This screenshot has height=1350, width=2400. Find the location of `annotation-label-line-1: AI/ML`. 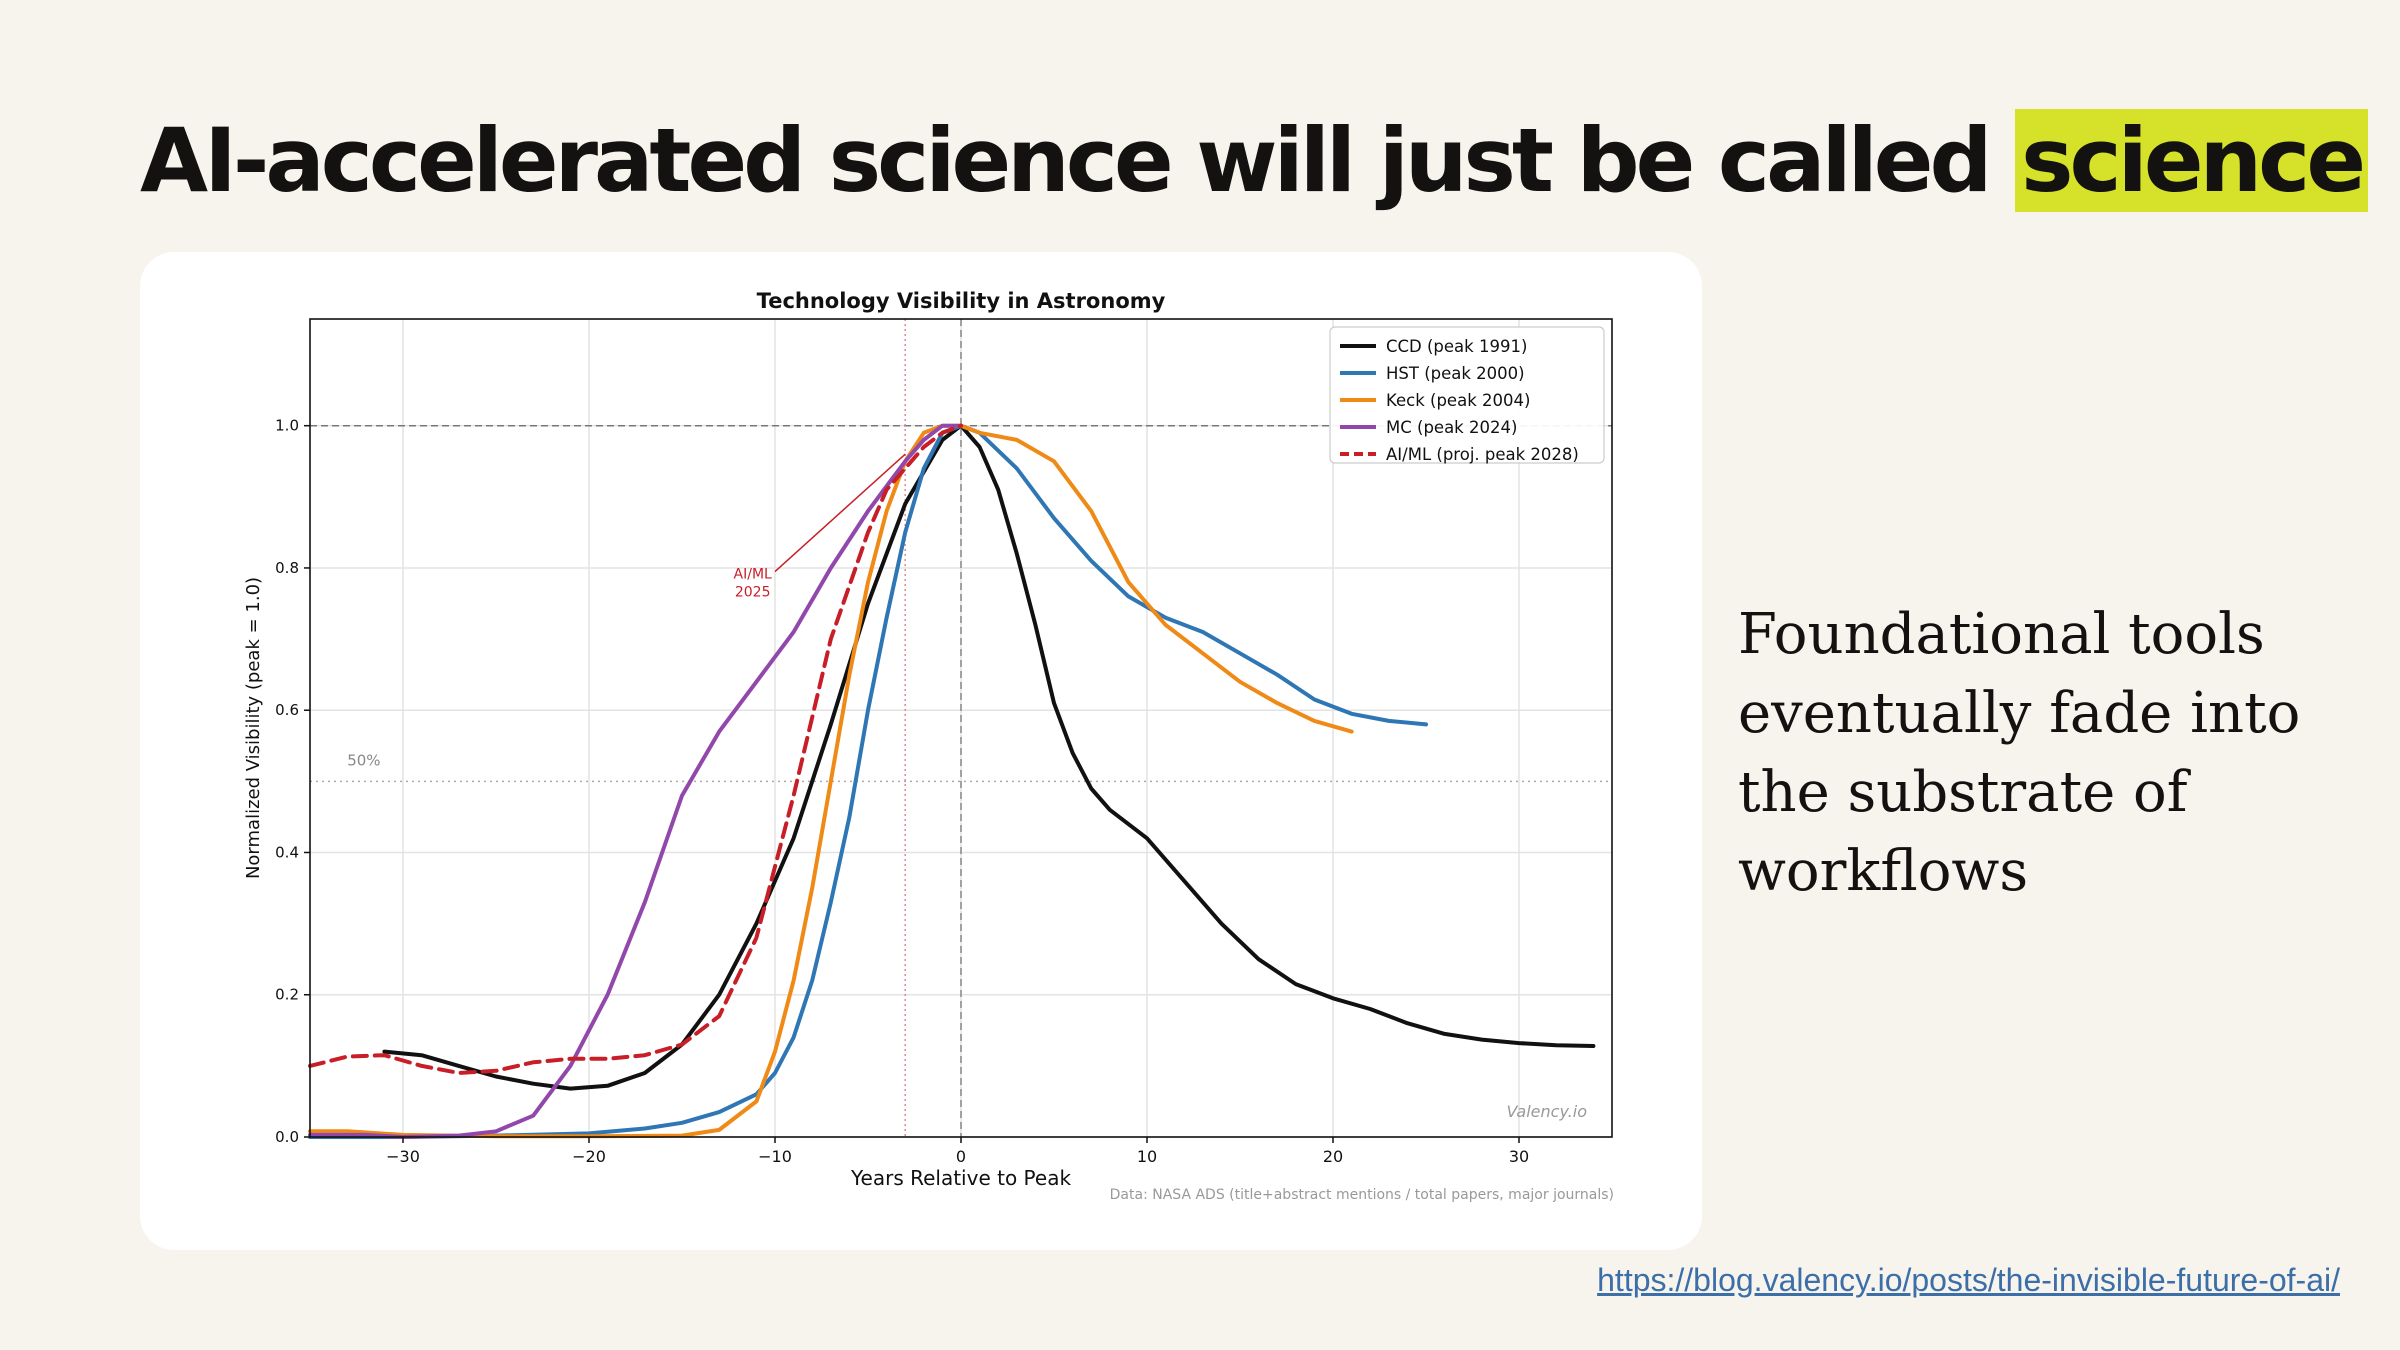

annotation-label-line-1: AI/ML is located at coordinates (753, 575).